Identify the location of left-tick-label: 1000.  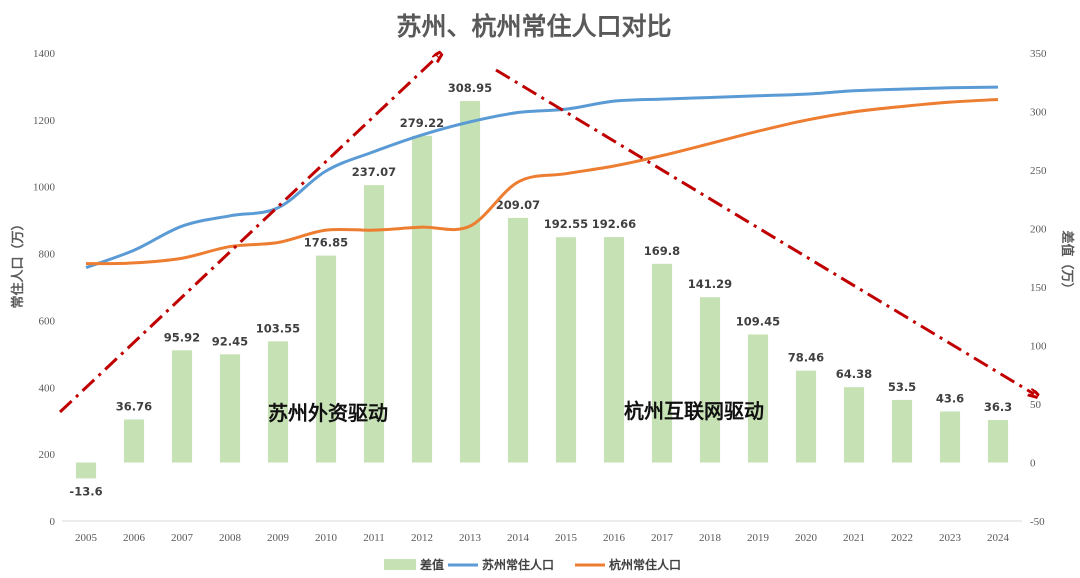
(44, 188).